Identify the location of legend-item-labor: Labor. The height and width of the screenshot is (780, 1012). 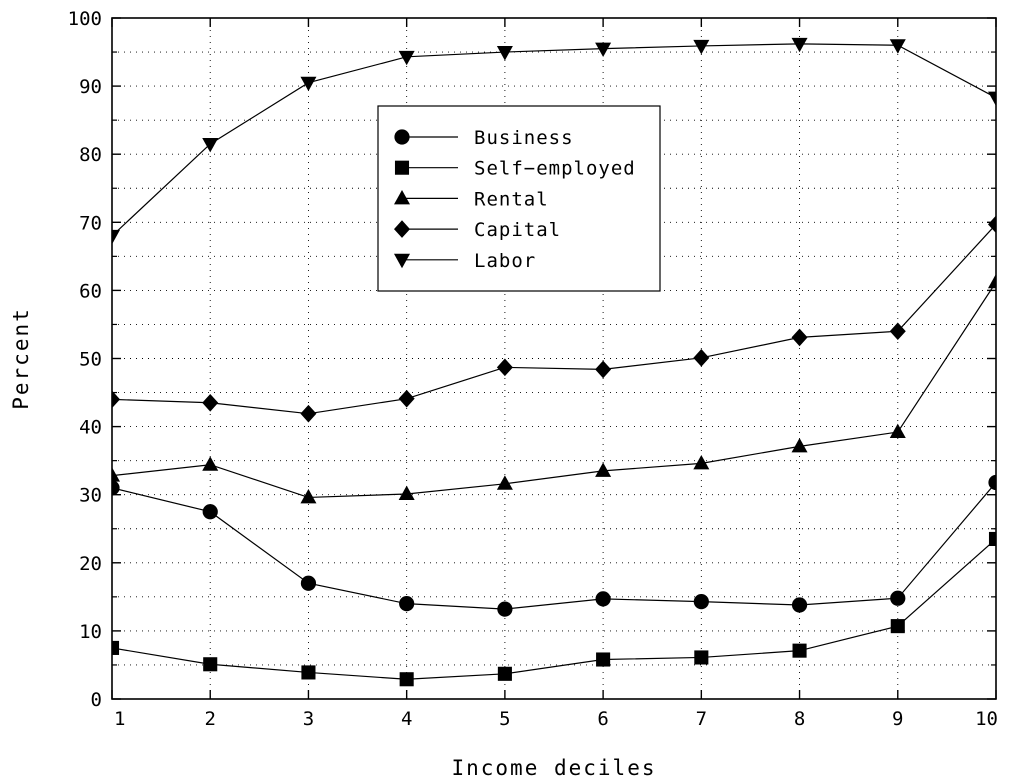
(465, 261).